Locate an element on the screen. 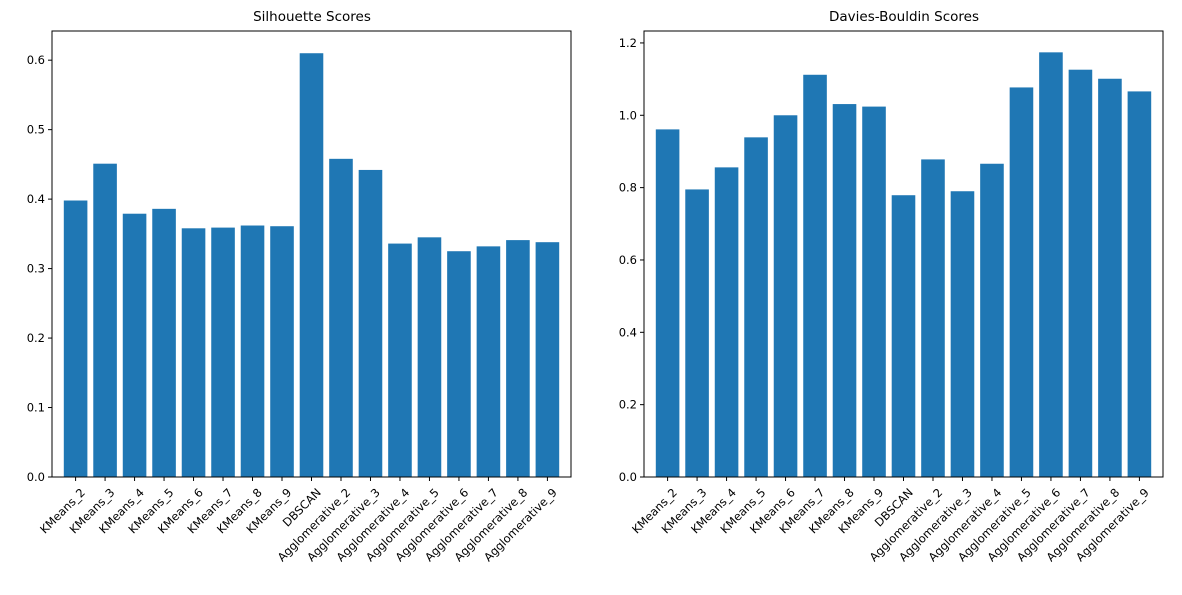  chart-title-davies-bouldin: Davies-Bouldin Scores is located at coordinates (904, 17).